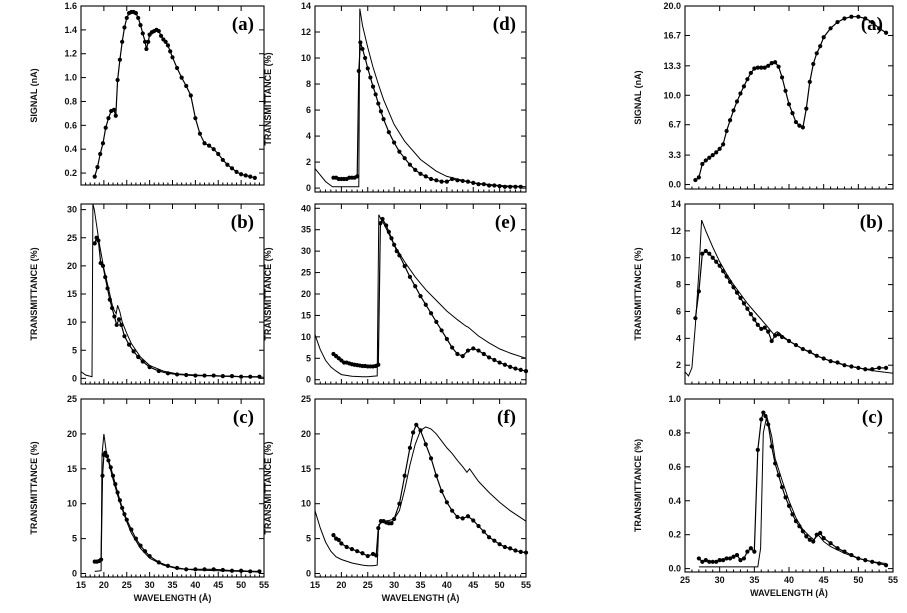 The image size is (907, 613). Describe the element at coordinates (268, 98) in the screenshot. I see `y-axis-title: TRANSMITTANCE (%)` at that location.